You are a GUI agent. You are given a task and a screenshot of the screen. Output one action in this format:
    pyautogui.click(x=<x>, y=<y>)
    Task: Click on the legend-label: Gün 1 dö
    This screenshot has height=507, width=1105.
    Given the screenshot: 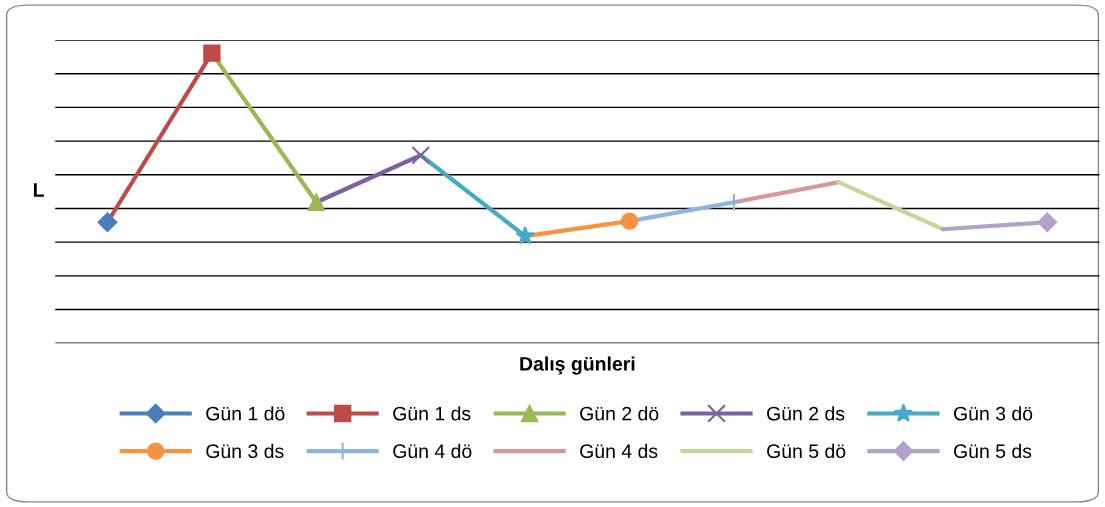 What is the action you would take?
    pyautogui.click(x=245, y=413)
    